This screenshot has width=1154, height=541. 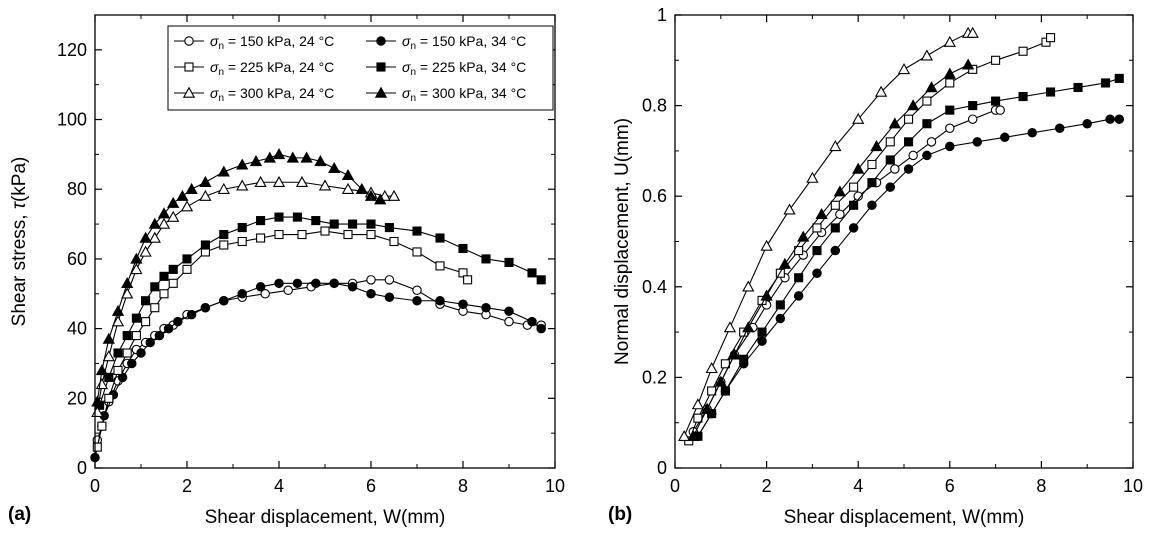 What do you see at coordinates (675, 486) in the screenshot?
I see `x-tick-label: 0` at bounding box center [675, 486].